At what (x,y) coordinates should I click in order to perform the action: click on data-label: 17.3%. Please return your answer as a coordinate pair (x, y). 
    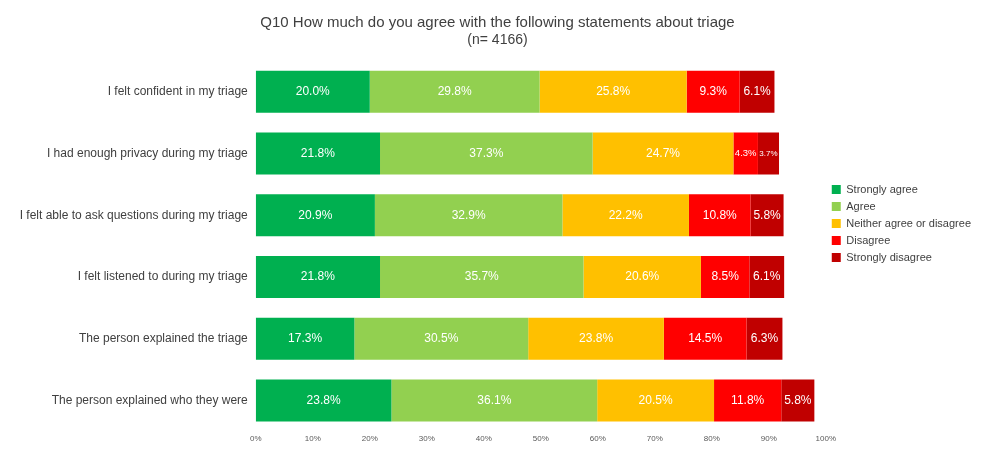
    Looking at the image, I should click on (305, 338).